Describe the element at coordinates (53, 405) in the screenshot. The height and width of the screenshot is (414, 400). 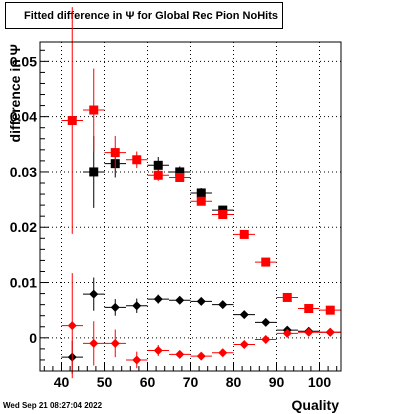
I see `timestamp-footer: Wed Sep 21 08:27:04 2022` at that location.